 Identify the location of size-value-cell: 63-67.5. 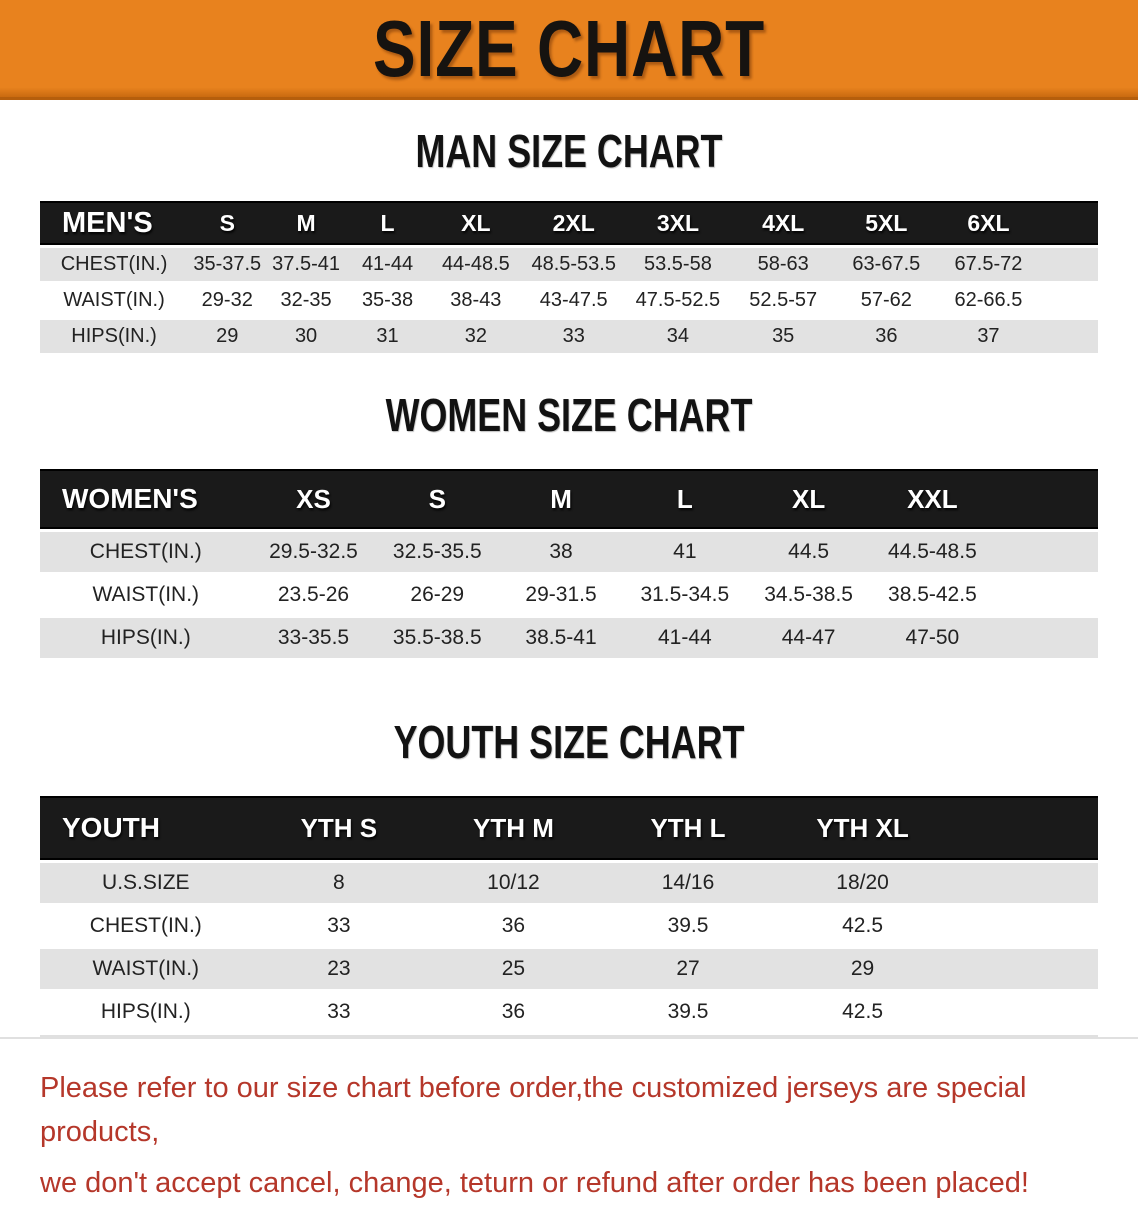
(886, 264).